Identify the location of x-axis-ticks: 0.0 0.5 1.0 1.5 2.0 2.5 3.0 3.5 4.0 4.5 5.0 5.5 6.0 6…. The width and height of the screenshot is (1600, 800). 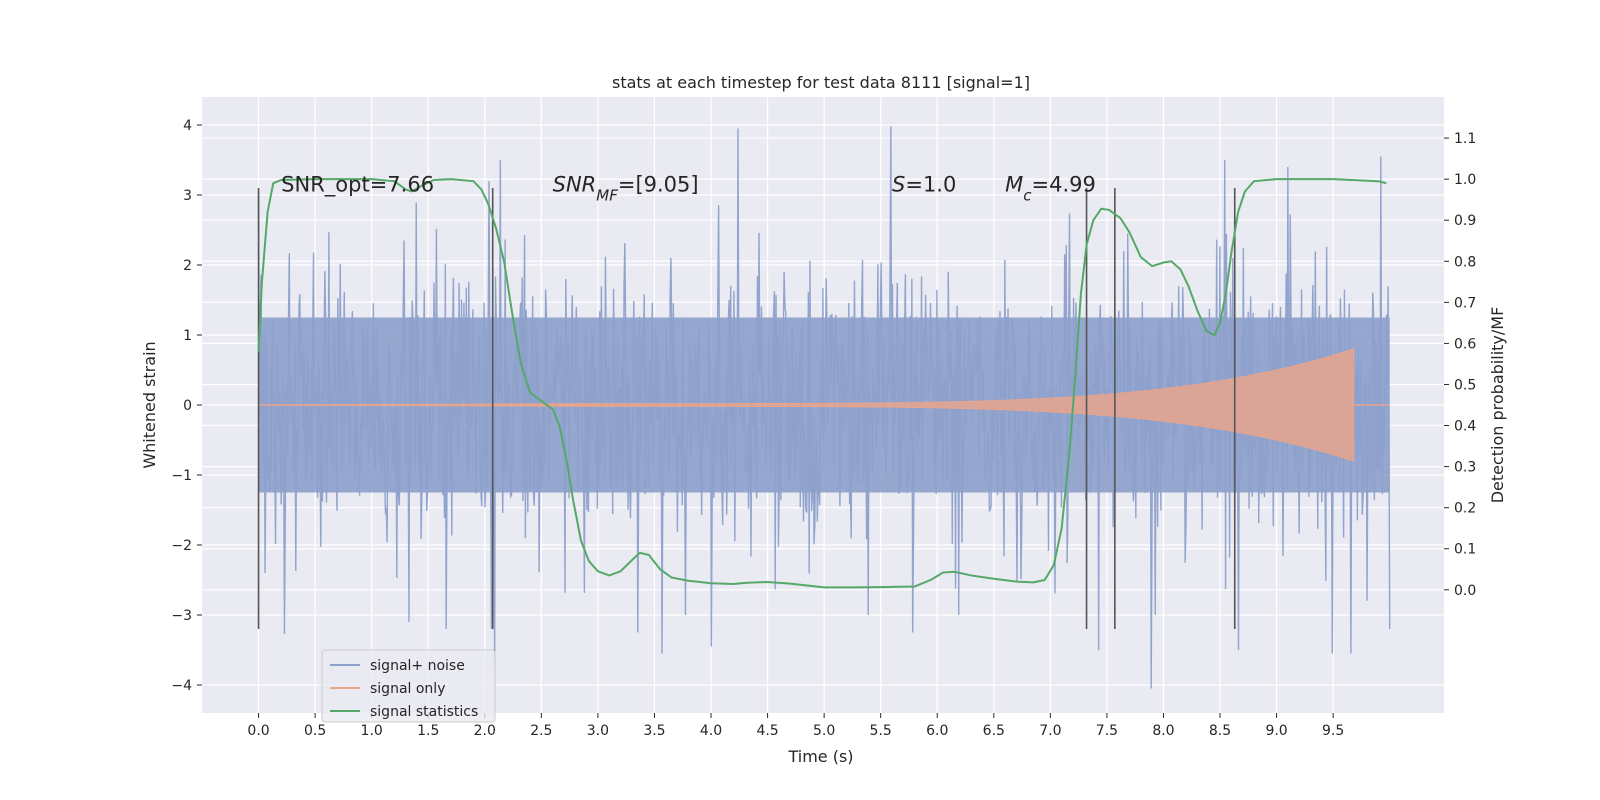
(795, 726).